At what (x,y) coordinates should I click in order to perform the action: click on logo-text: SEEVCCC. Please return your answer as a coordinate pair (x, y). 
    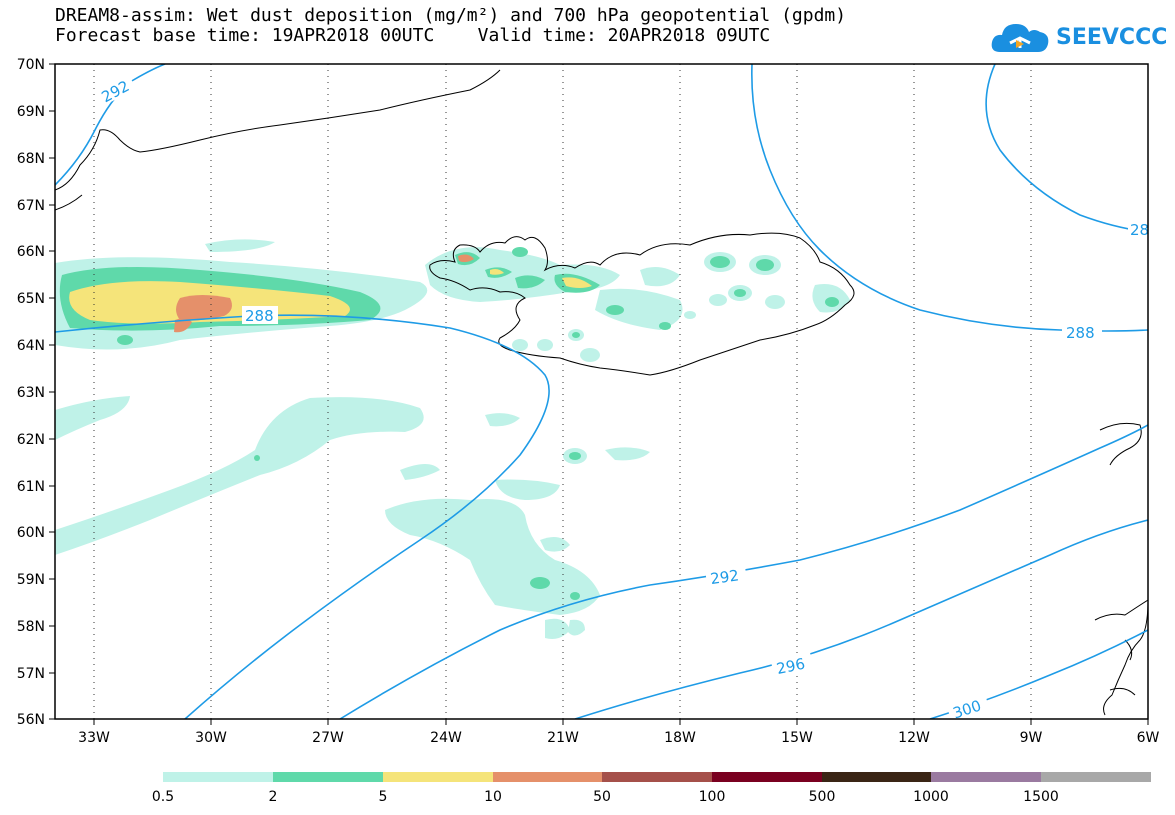
    Looking at the image, I should click on (1112, 37).